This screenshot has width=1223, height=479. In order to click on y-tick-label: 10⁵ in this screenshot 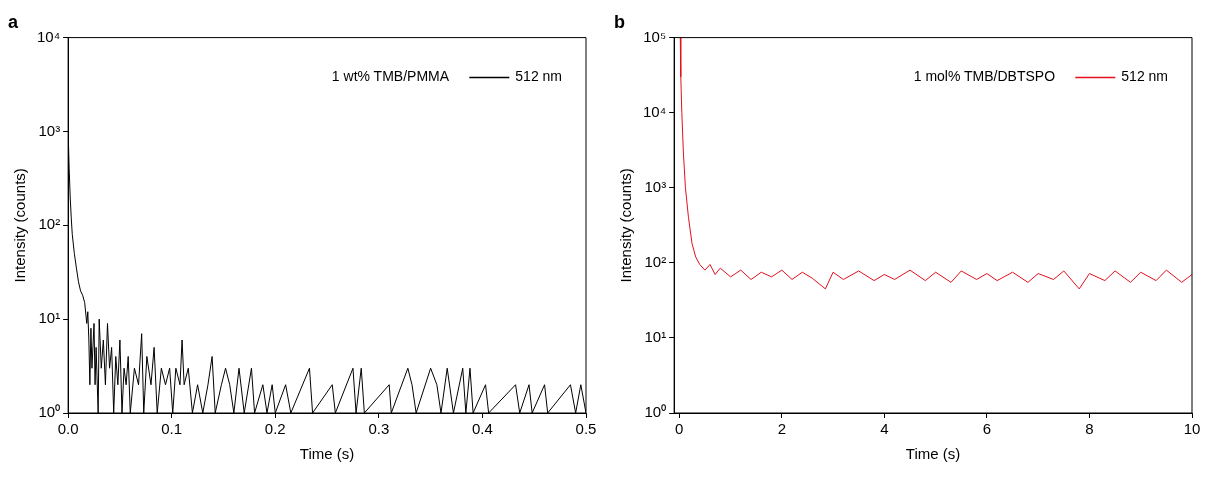, I will do `click(655, 36)`.